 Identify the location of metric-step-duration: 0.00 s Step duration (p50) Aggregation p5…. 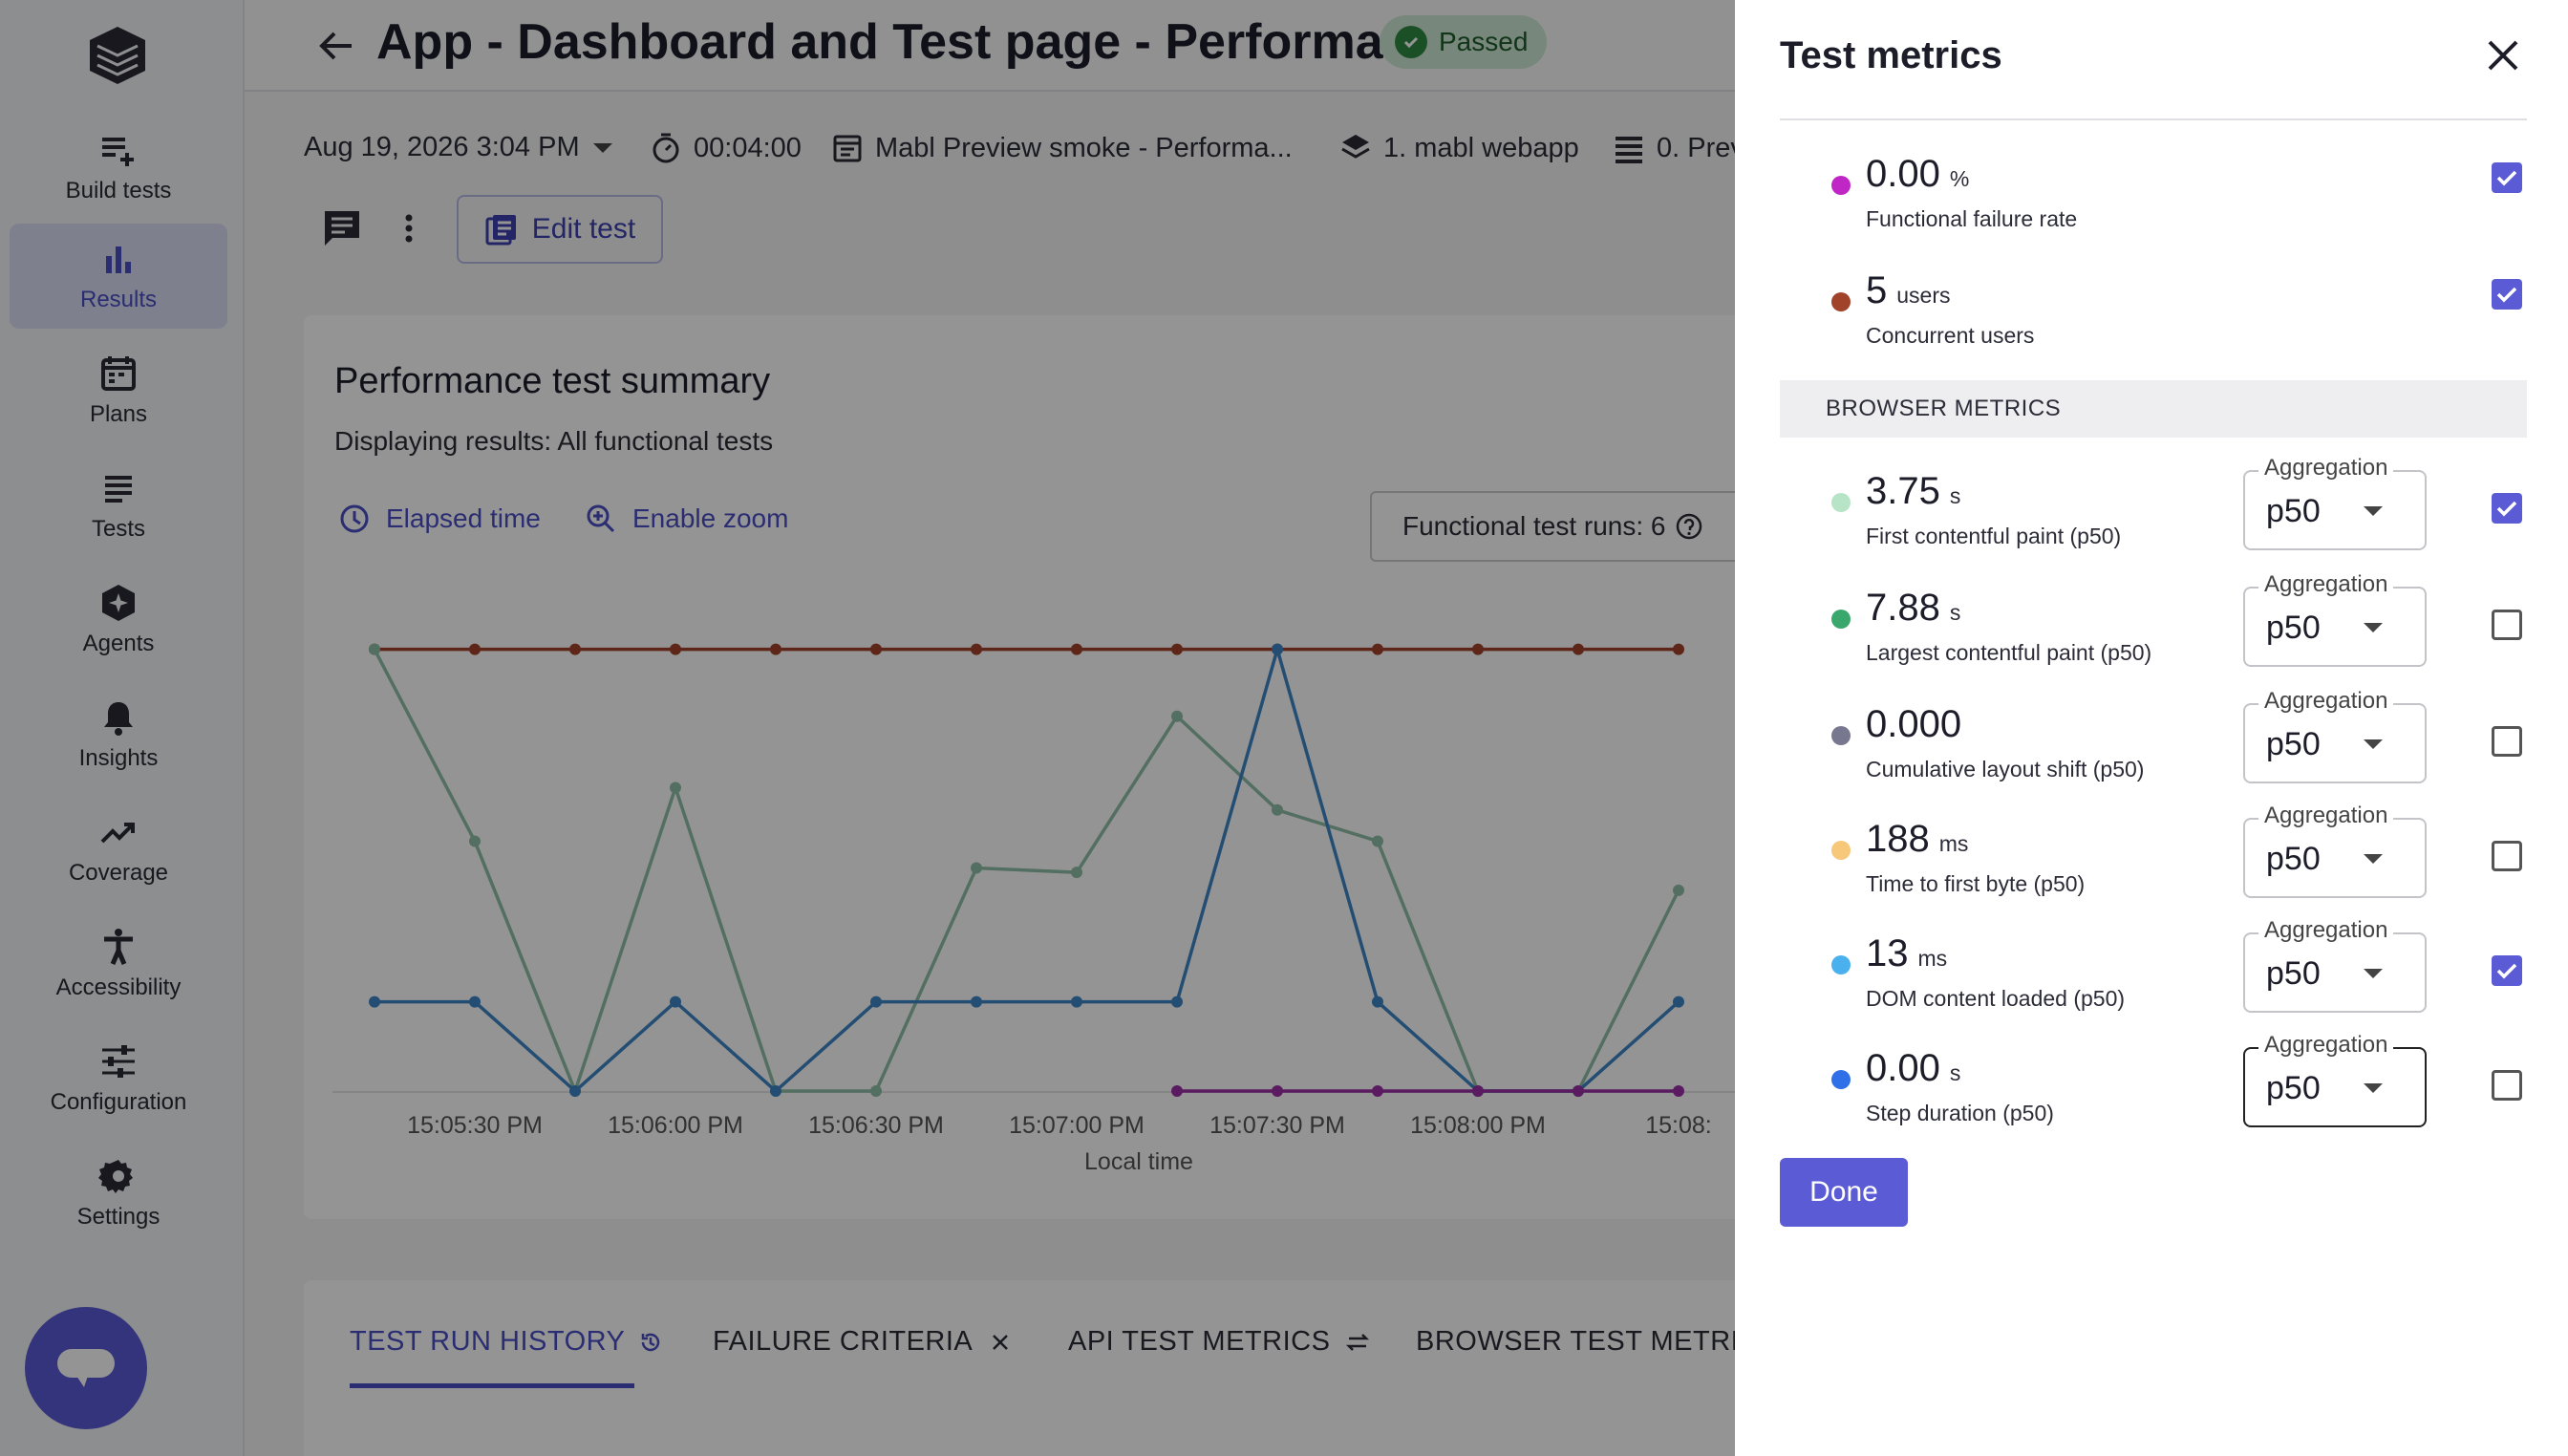
(2153, 1092).